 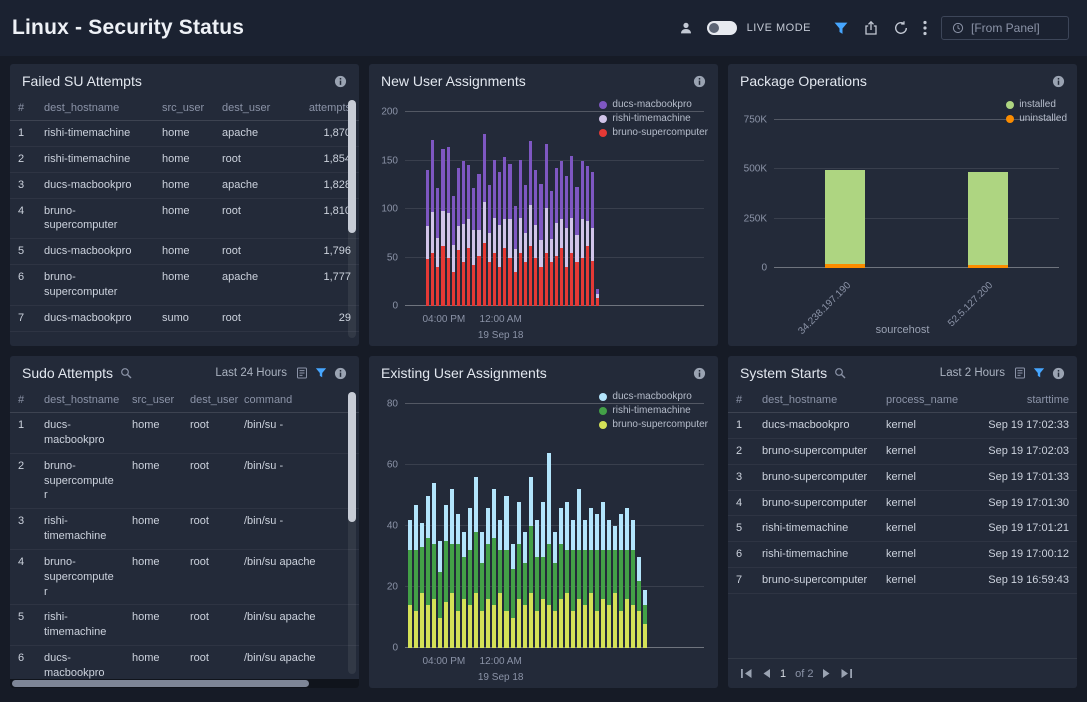 What do you see at coordinates (184, 219) in the screenshot?
I see `table-row: 4 bruno-supercomputer home root 1,810` at bounding box center [184, 219].